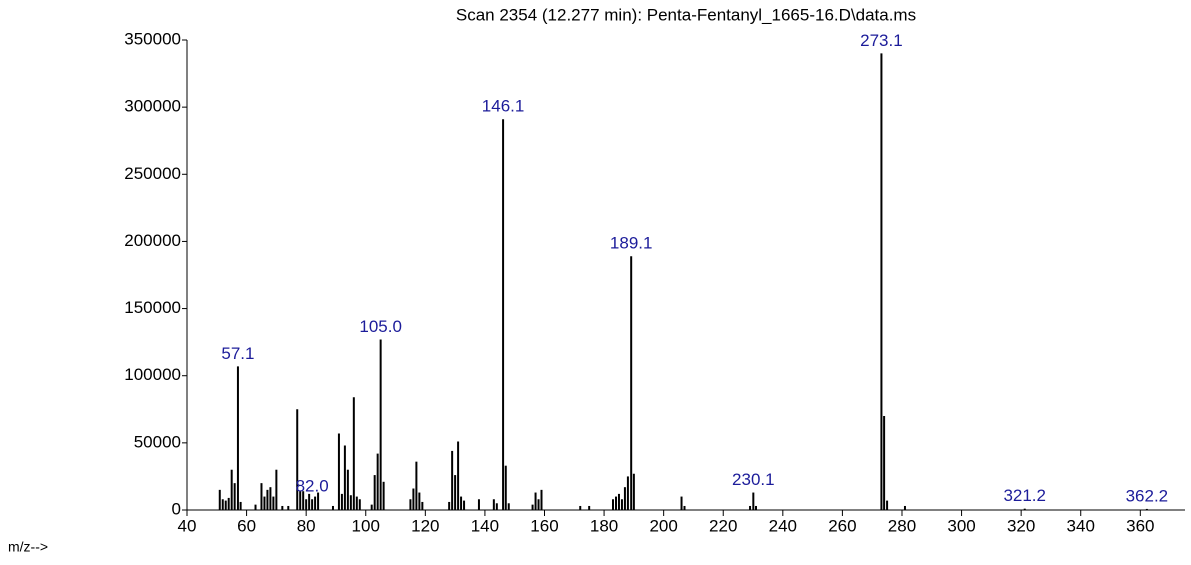 The height and width of the screenshot is (565, 1191). What do you see at coordinates (663, 525) in the screenshot?
I see `x-tick-label: 200` at bounding box center [663, 525].